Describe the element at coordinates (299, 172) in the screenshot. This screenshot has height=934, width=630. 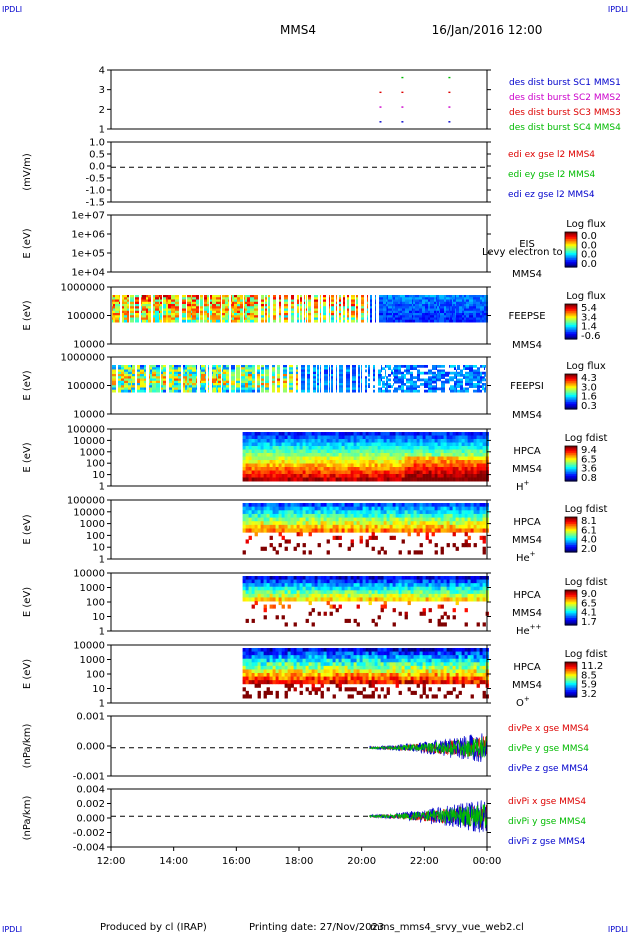
I see `panel-frame` at that location.